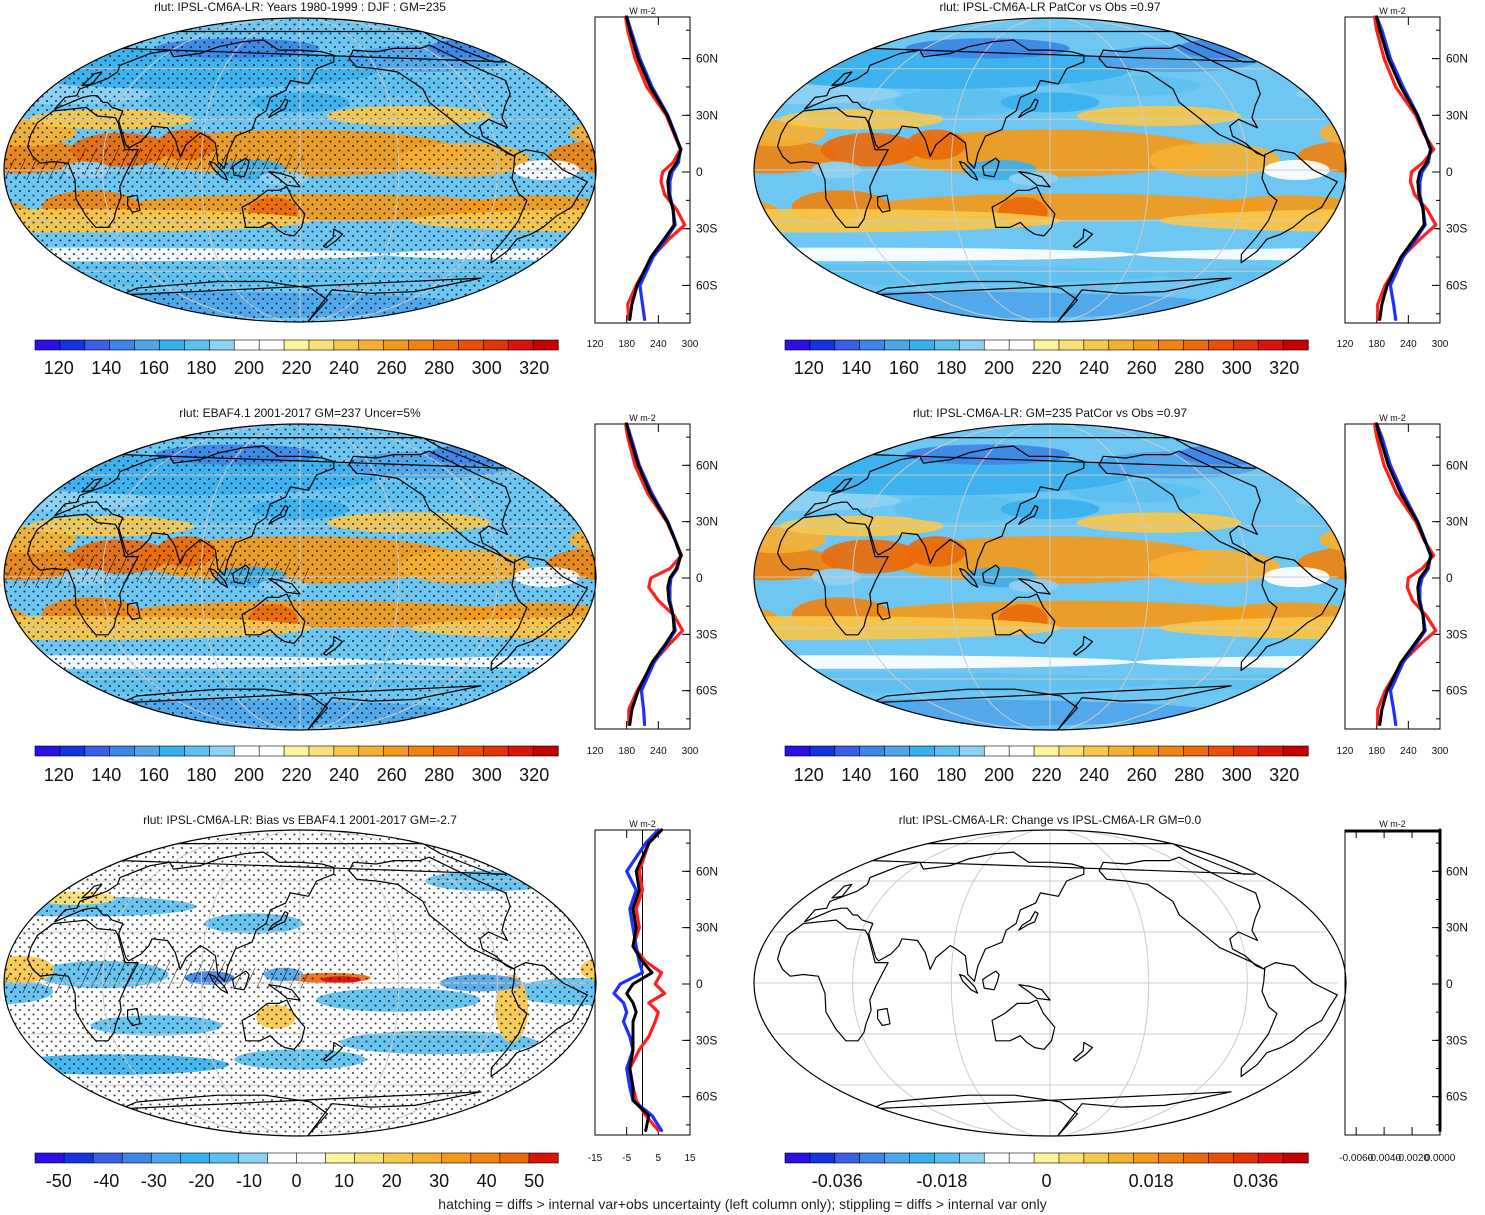 The width and height of the screenshot is (1485, 1215). Describe the element at coordinates (194, 916) in the screenshot. I see `coastline-eurasia` at that location.